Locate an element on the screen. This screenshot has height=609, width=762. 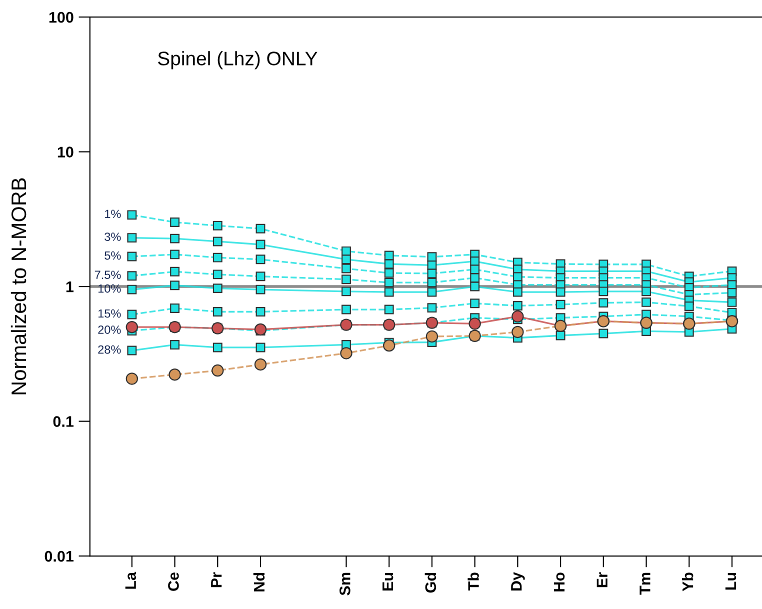
x-tick-label: Pr is located at coordinates (216, 580).